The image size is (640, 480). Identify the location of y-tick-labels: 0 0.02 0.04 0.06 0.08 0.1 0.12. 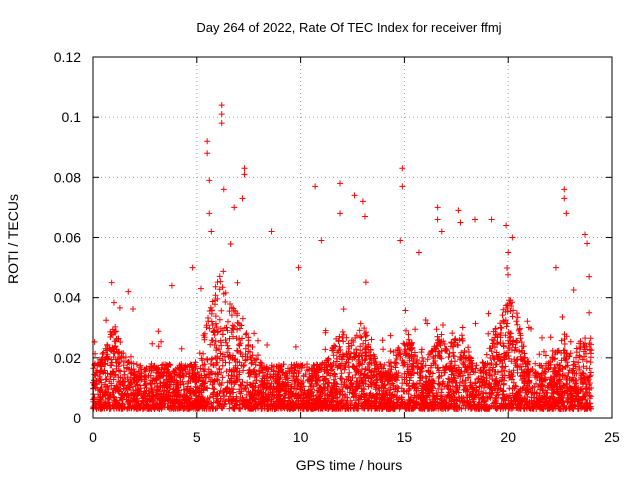
(67, 237).